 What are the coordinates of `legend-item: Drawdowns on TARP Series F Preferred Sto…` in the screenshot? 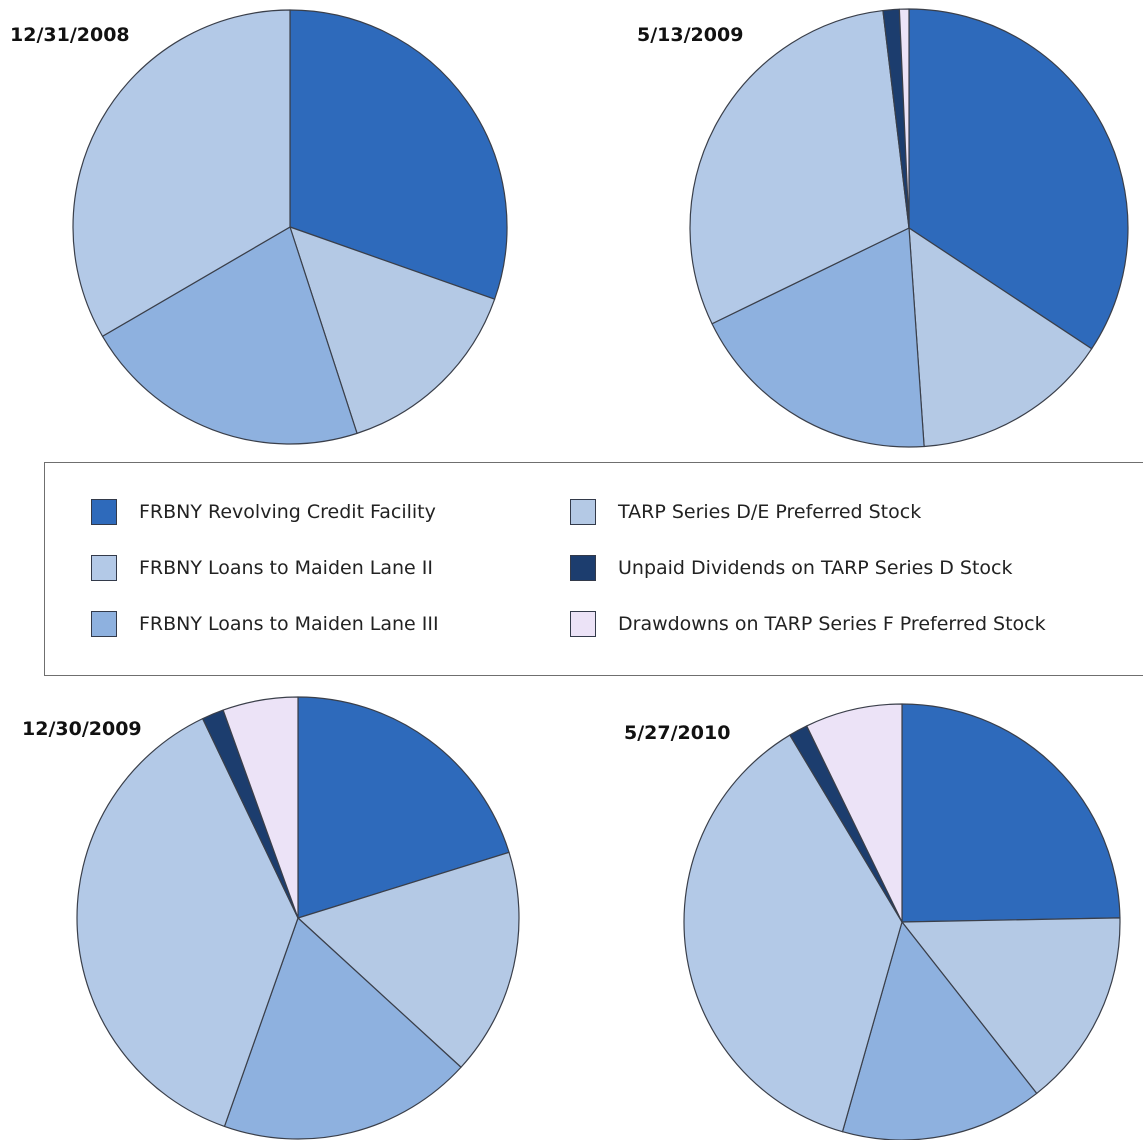 It's located at (808, 624).